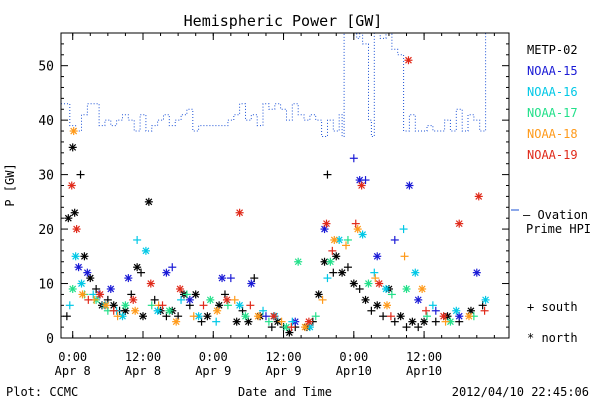  What do you see at coordinates (552, 71) in the screenshot?
I see `legend-entry: NOAA-15` at bounding box center [552, 71].